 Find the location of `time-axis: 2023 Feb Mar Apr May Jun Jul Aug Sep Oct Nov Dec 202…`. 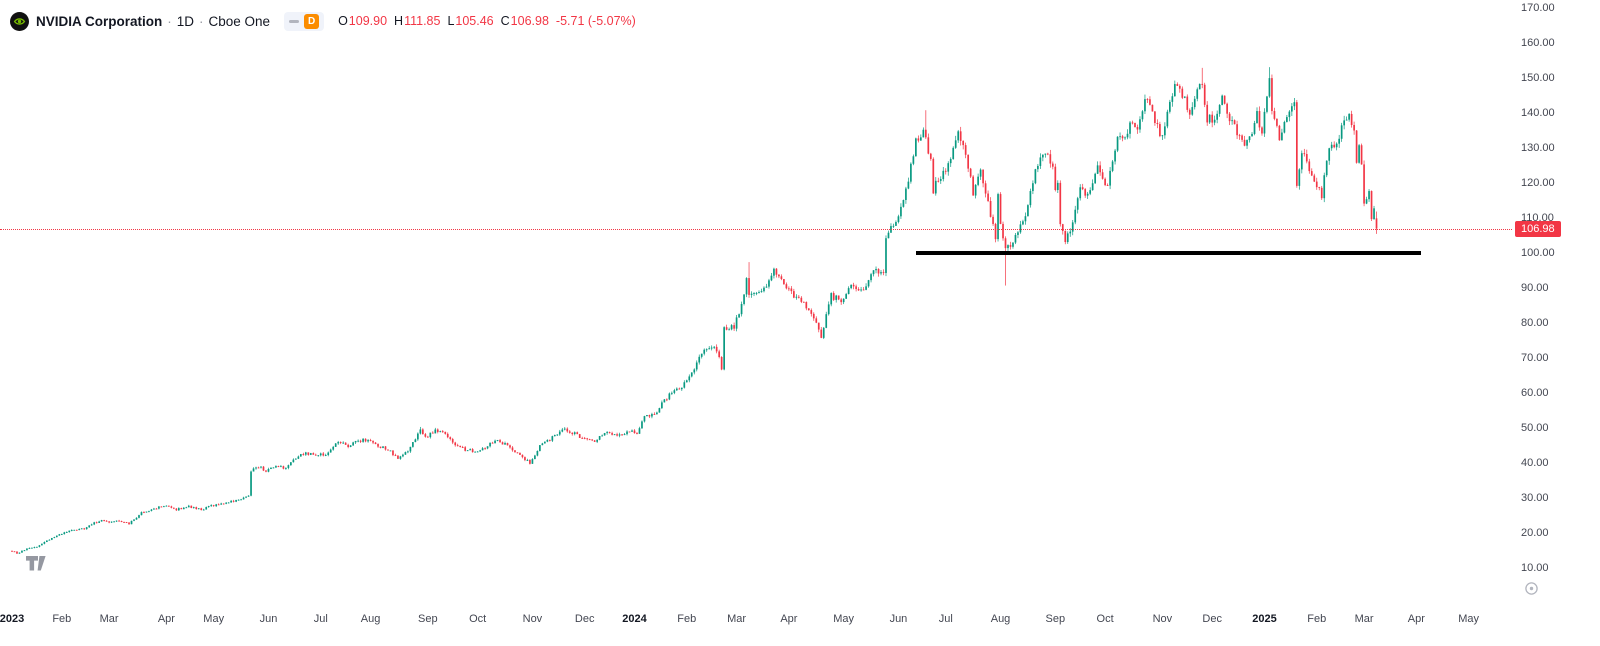

time-axis: 2023 Feb Mar Apr May Jun Jul Aug Sep Oct Nov Dec 202… is located at coordinates (800, 624).